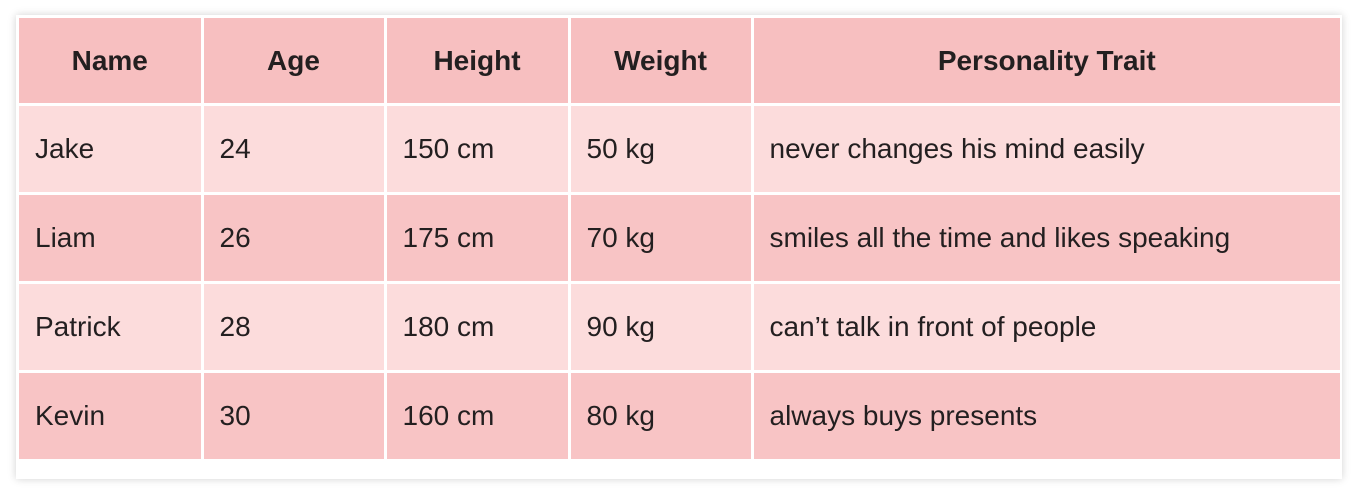  I want to click on header-name: Name, so click(111, 62).